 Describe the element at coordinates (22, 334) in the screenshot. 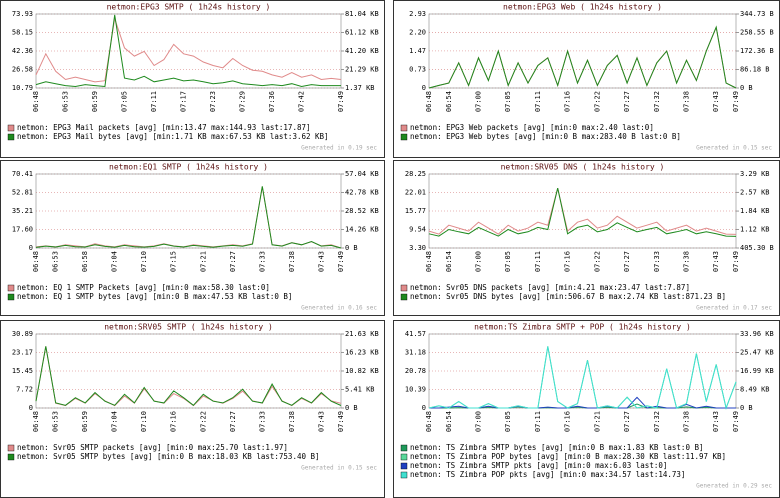

I see `y-tick-label: 30.89` at that location.